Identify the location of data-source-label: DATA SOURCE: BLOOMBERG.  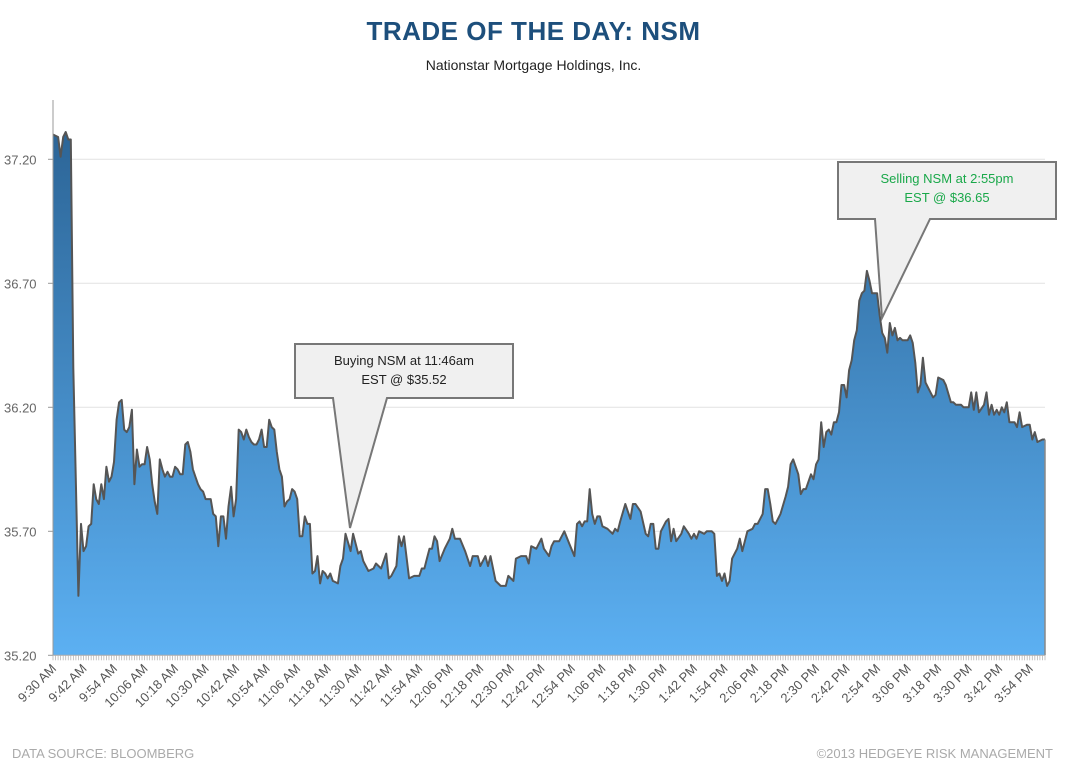
(103, 753).